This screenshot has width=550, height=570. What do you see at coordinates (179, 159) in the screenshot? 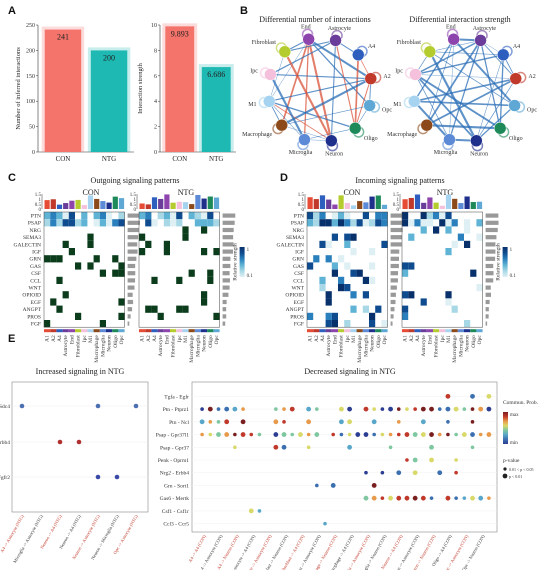
I see `strength-xtick-label-CON: CON` at bounding box center [179, 159].